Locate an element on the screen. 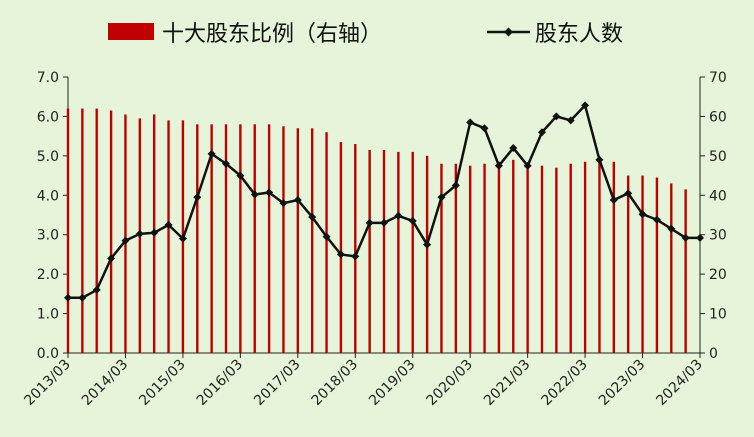 The height and width of the screenshot is (437, 754). left-tick-label: 0.0 is located at coordinates (48, 354).